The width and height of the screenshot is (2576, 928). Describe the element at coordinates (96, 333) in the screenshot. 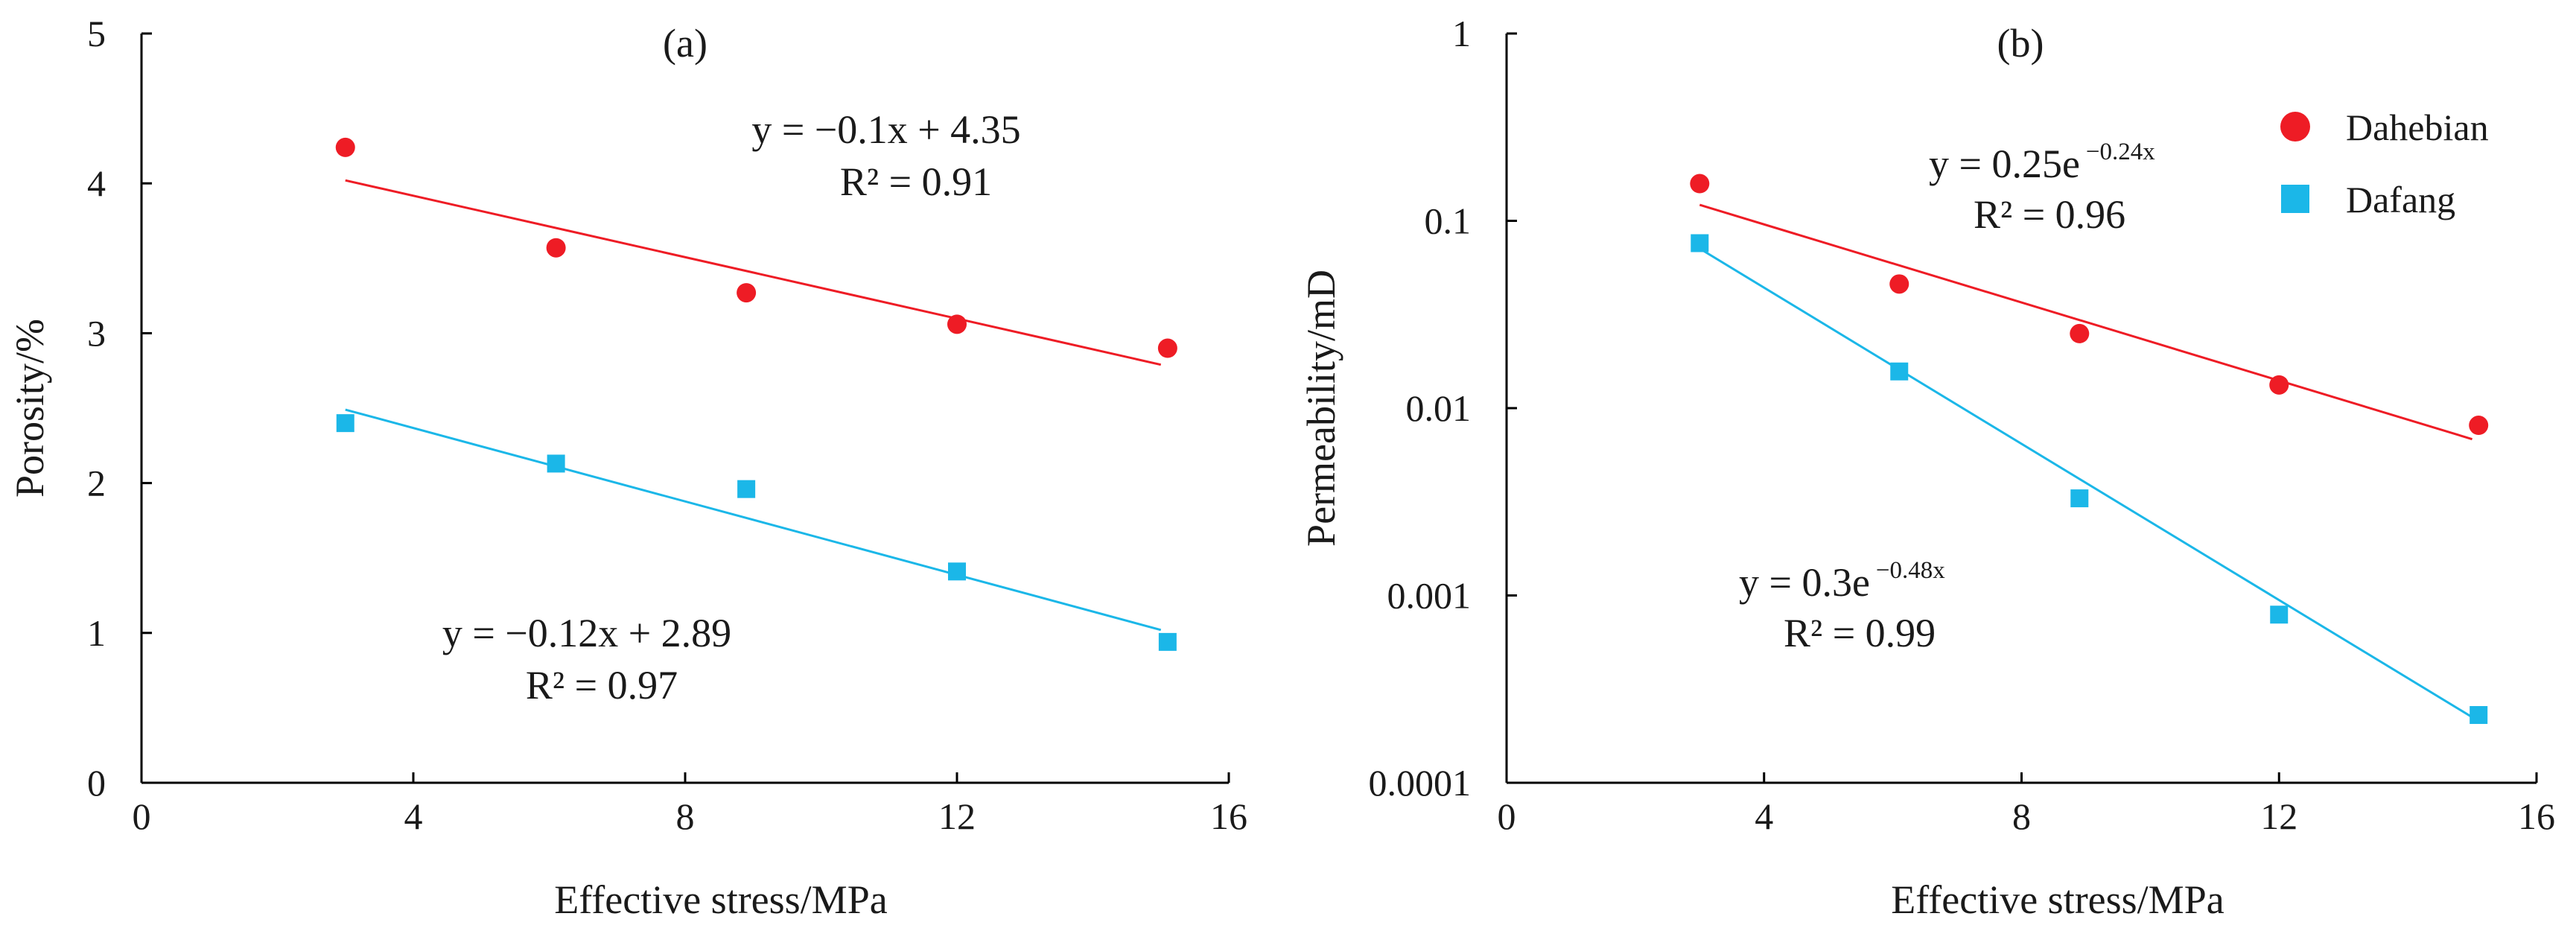

I see `y-tick-label: 3` at that location.